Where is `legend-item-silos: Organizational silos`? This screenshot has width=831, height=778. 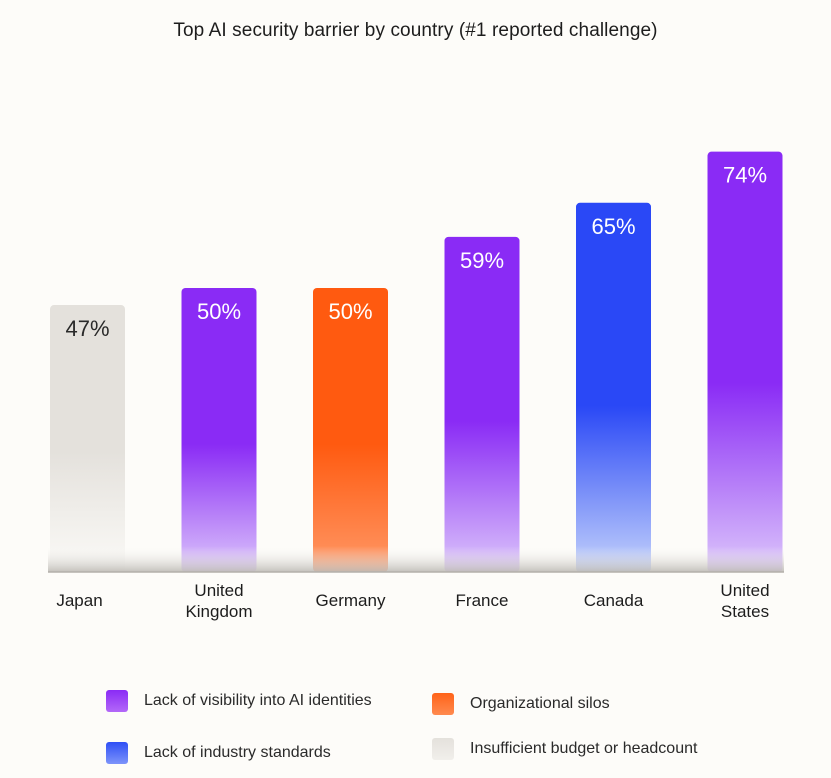
legend-item-silos: Organizational silos is located at coordinates (521, 704).